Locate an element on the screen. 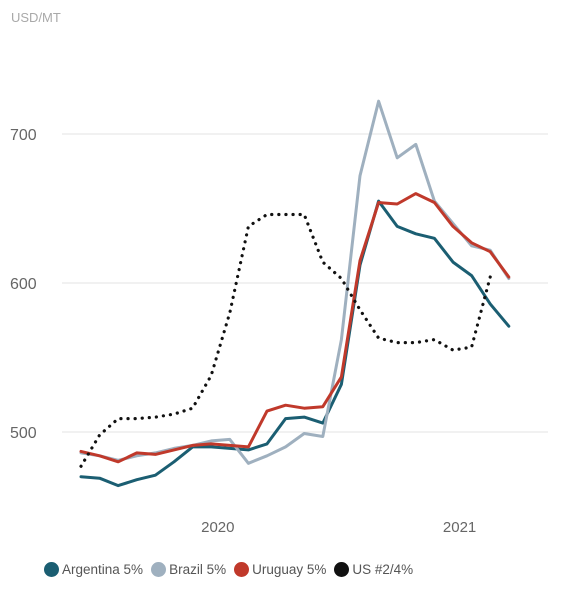  legend-item: Argentina 5% is located at coordinates (93, 569).